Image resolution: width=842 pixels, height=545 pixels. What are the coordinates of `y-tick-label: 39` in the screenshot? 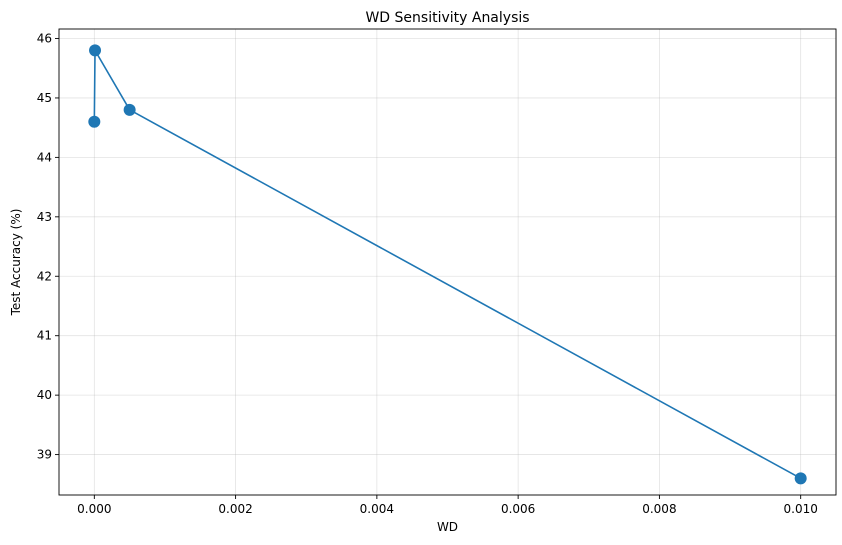 It's located at (44, 455).